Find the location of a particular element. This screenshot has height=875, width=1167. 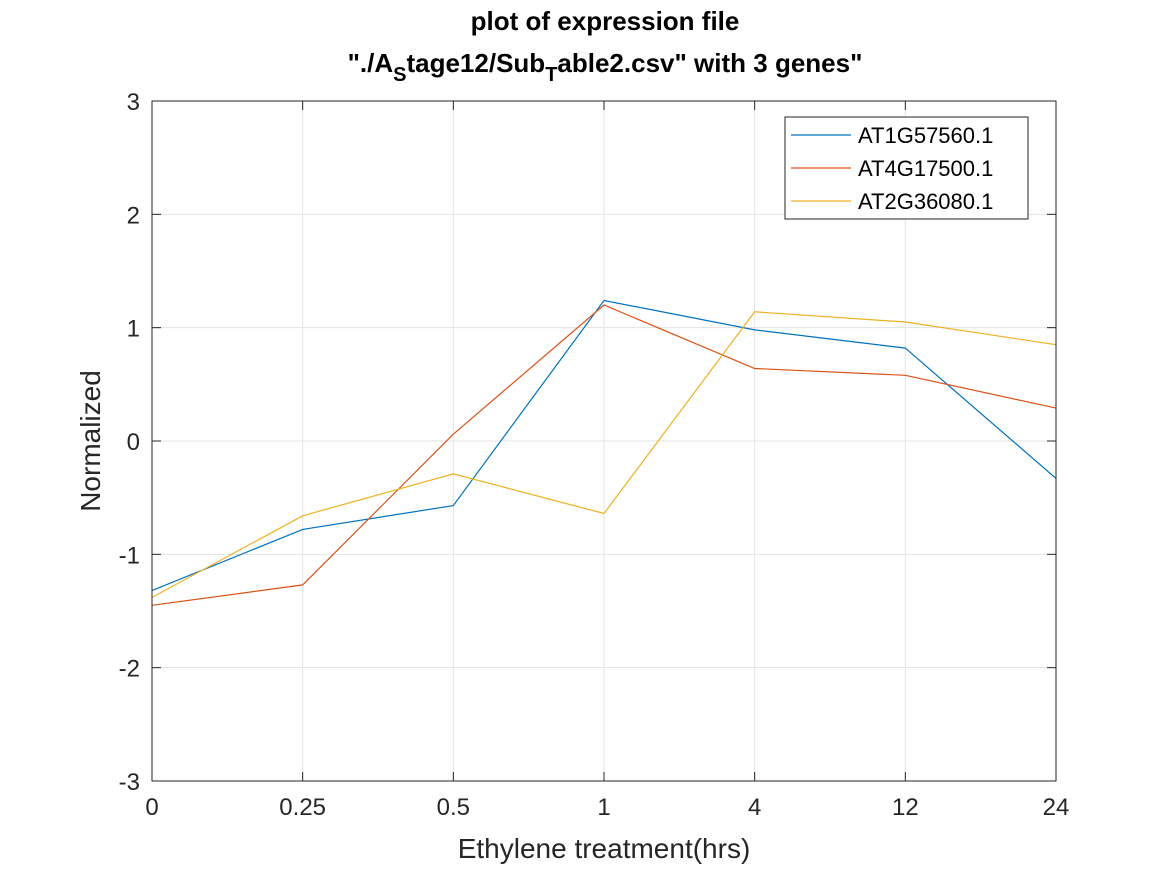

x-tick-label: 1 is located at coordinates (603, 807).